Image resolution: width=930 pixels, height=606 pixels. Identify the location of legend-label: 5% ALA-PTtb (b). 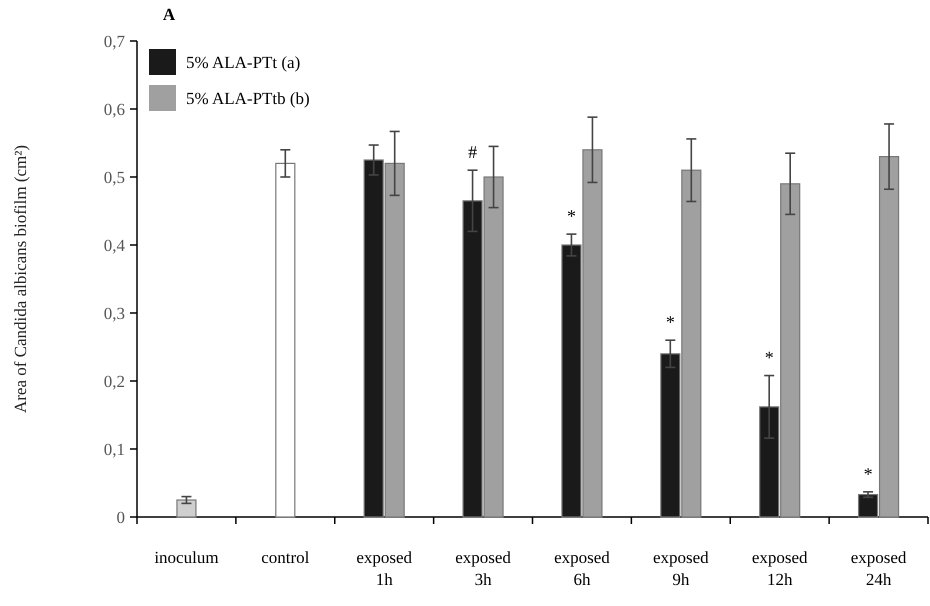
(248, 98).